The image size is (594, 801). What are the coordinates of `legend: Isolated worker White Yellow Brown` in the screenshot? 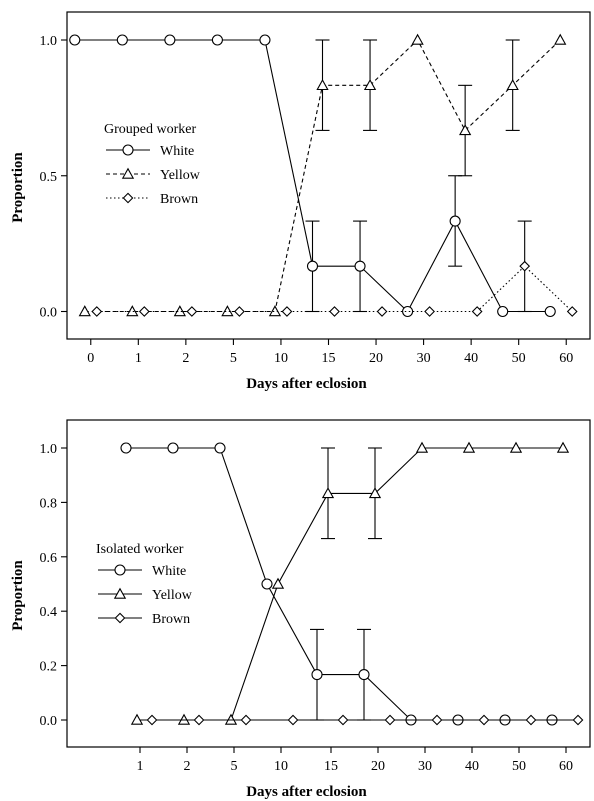 It's located at (144, 584).